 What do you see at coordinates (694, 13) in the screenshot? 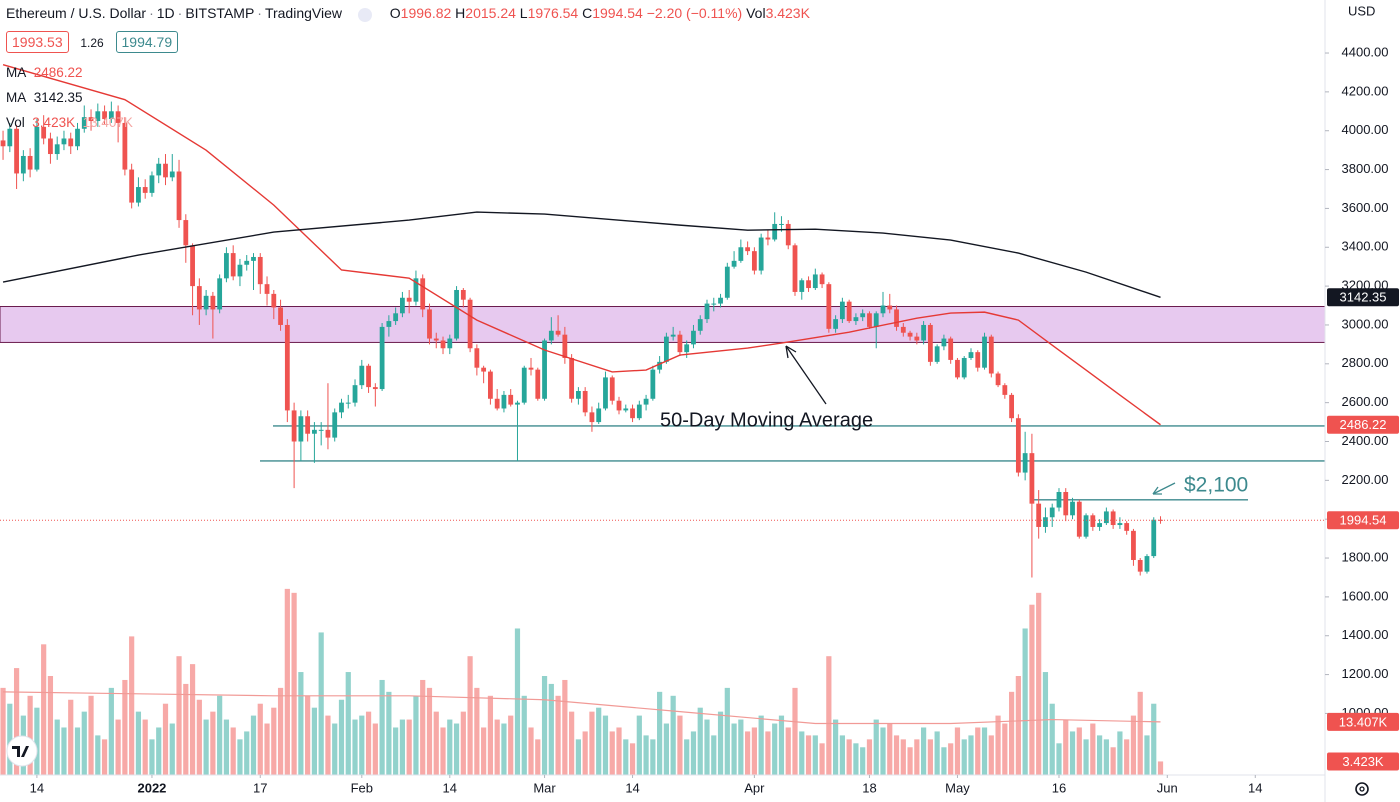
I see `change: −2.20 (−0.11%)` at bounding box center [694, 13].